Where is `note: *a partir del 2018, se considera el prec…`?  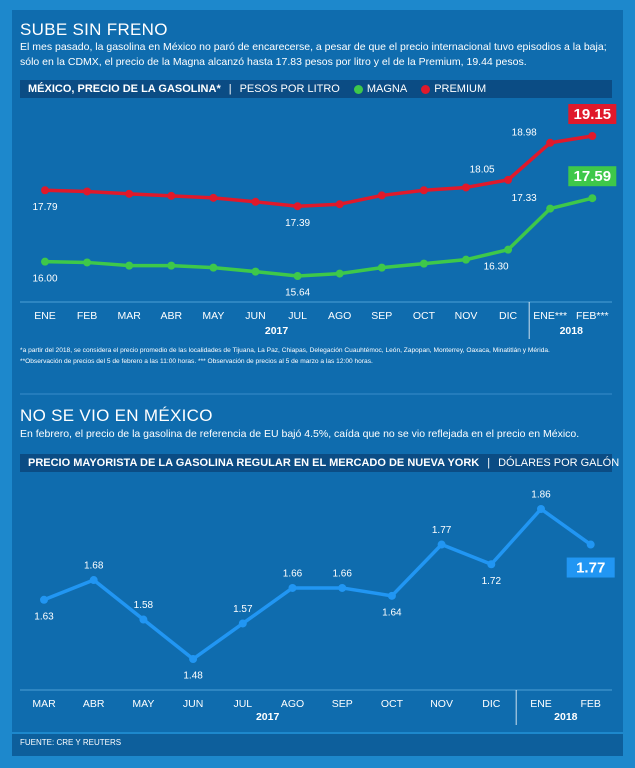 note: *a partir del 2018, se considera el prec… is located at coordinates (285, 350).